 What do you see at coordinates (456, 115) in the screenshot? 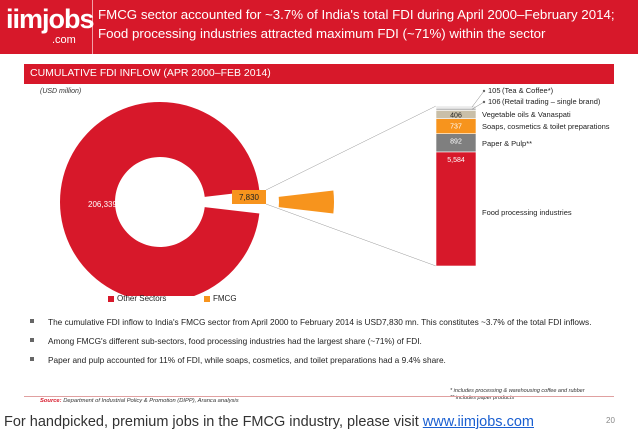
I see `stack-value-label-3: 406` at bounding box center [456, 115].